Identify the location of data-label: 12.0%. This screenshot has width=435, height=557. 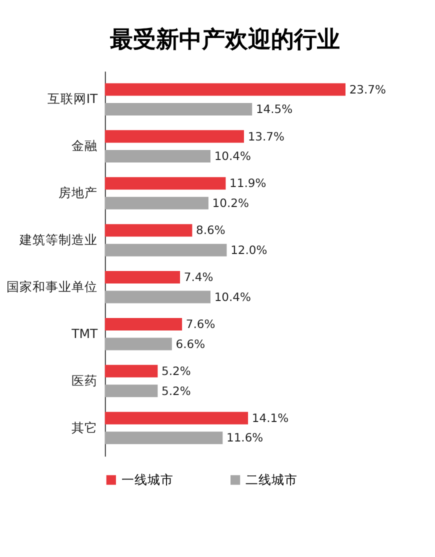
(249, 249).